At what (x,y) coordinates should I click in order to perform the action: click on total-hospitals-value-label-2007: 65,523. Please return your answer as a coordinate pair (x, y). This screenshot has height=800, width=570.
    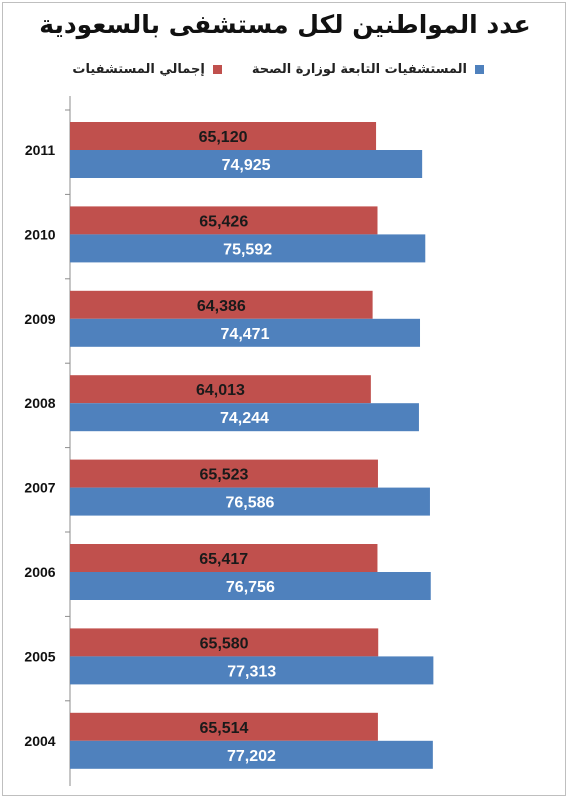
    Looking at the image, I should click on (224, 475).